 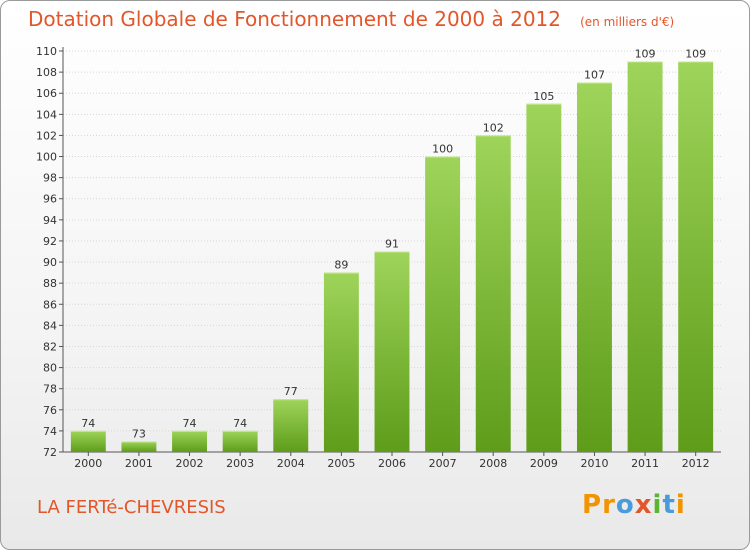 I want to click on x-tick-label-2006: 2006, so click(x=392, y=463).